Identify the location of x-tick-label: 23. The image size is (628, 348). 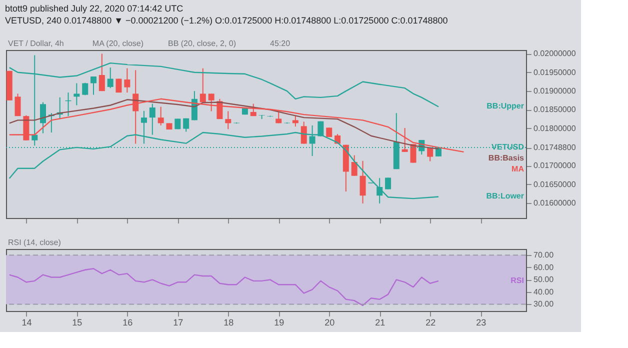
(481, 323).